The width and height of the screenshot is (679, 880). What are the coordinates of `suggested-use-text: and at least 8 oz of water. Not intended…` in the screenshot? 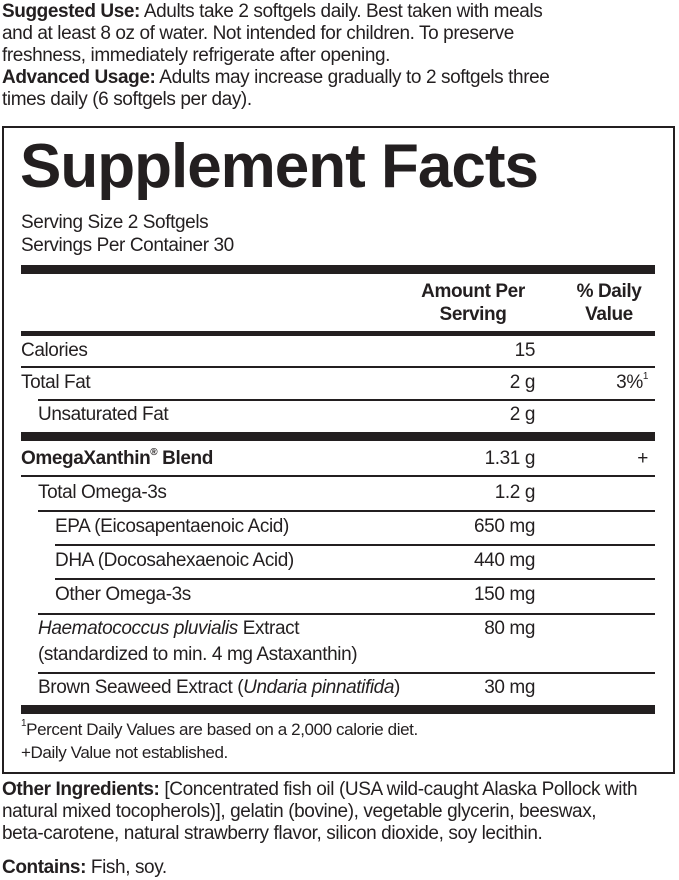 It's located at (258, 33).